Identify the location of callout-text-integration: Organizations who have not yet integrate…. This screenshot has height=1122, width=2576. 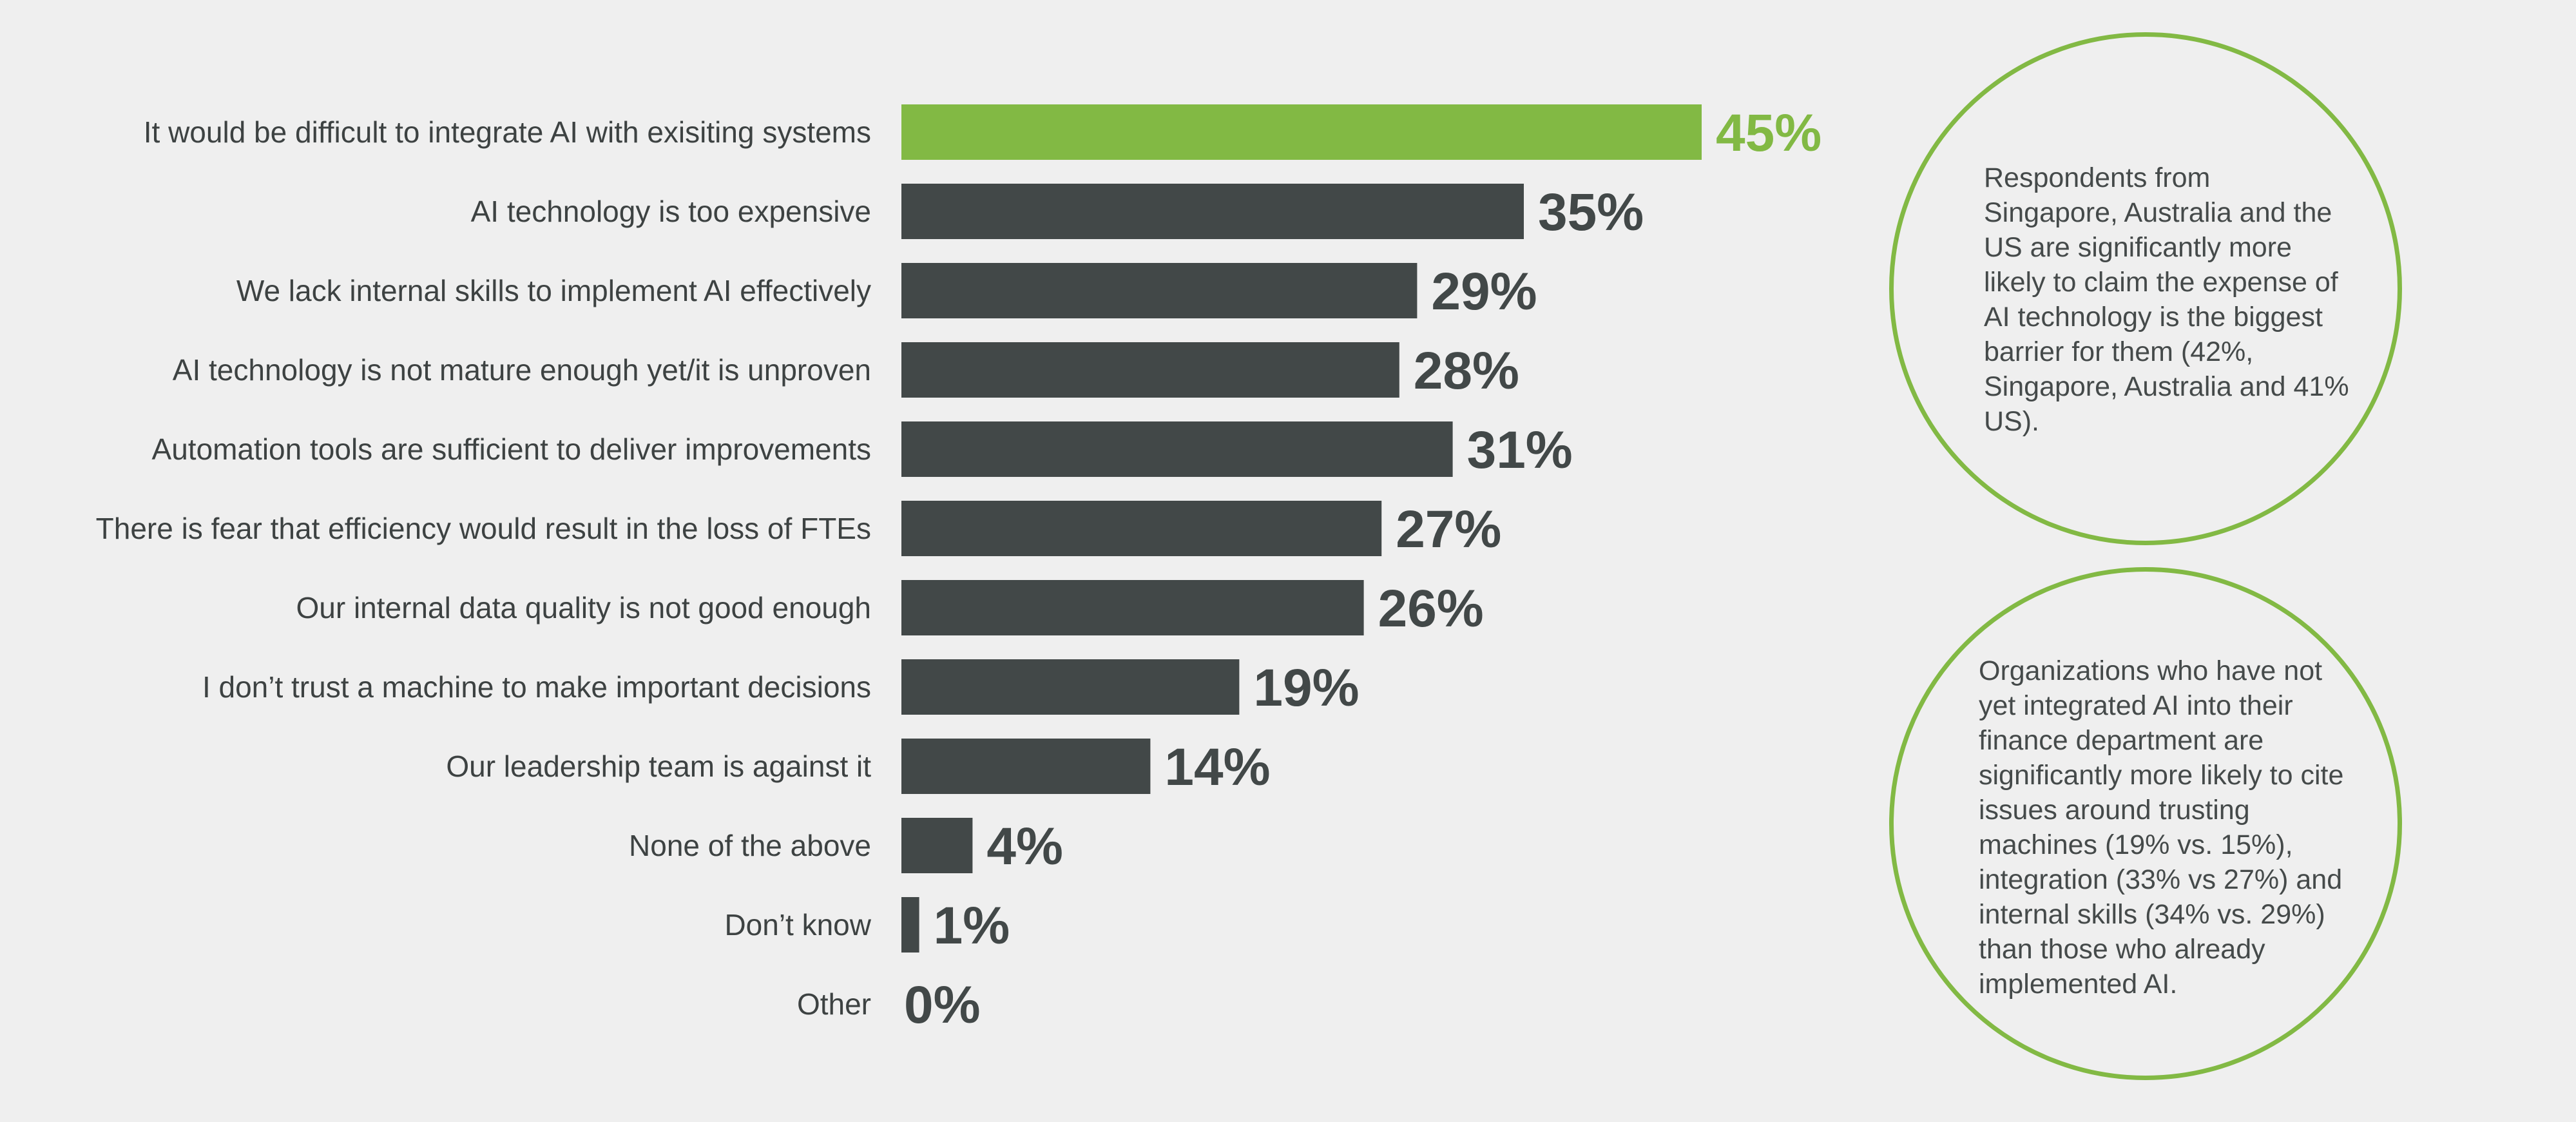
(2161, 827).